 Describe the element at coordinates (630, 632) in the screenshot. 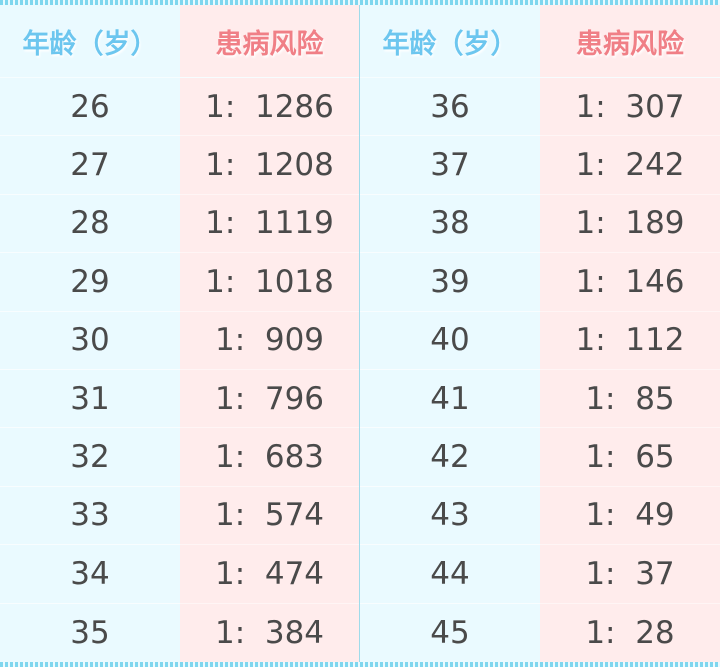

I see `risk-cell: 1: 28` at that location.